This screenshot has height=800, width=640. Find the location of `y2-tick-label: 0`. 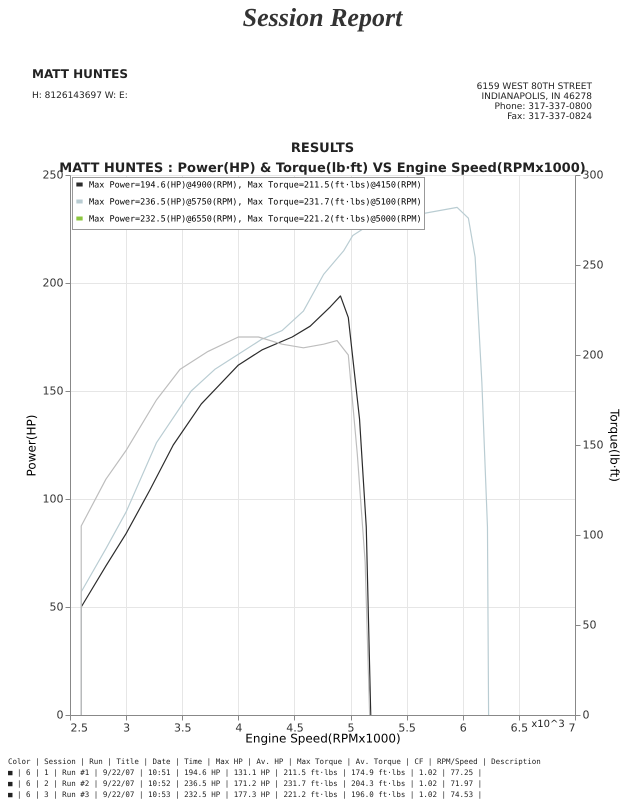

y2-tick-label: 0 is located at coordinates (586, 715).